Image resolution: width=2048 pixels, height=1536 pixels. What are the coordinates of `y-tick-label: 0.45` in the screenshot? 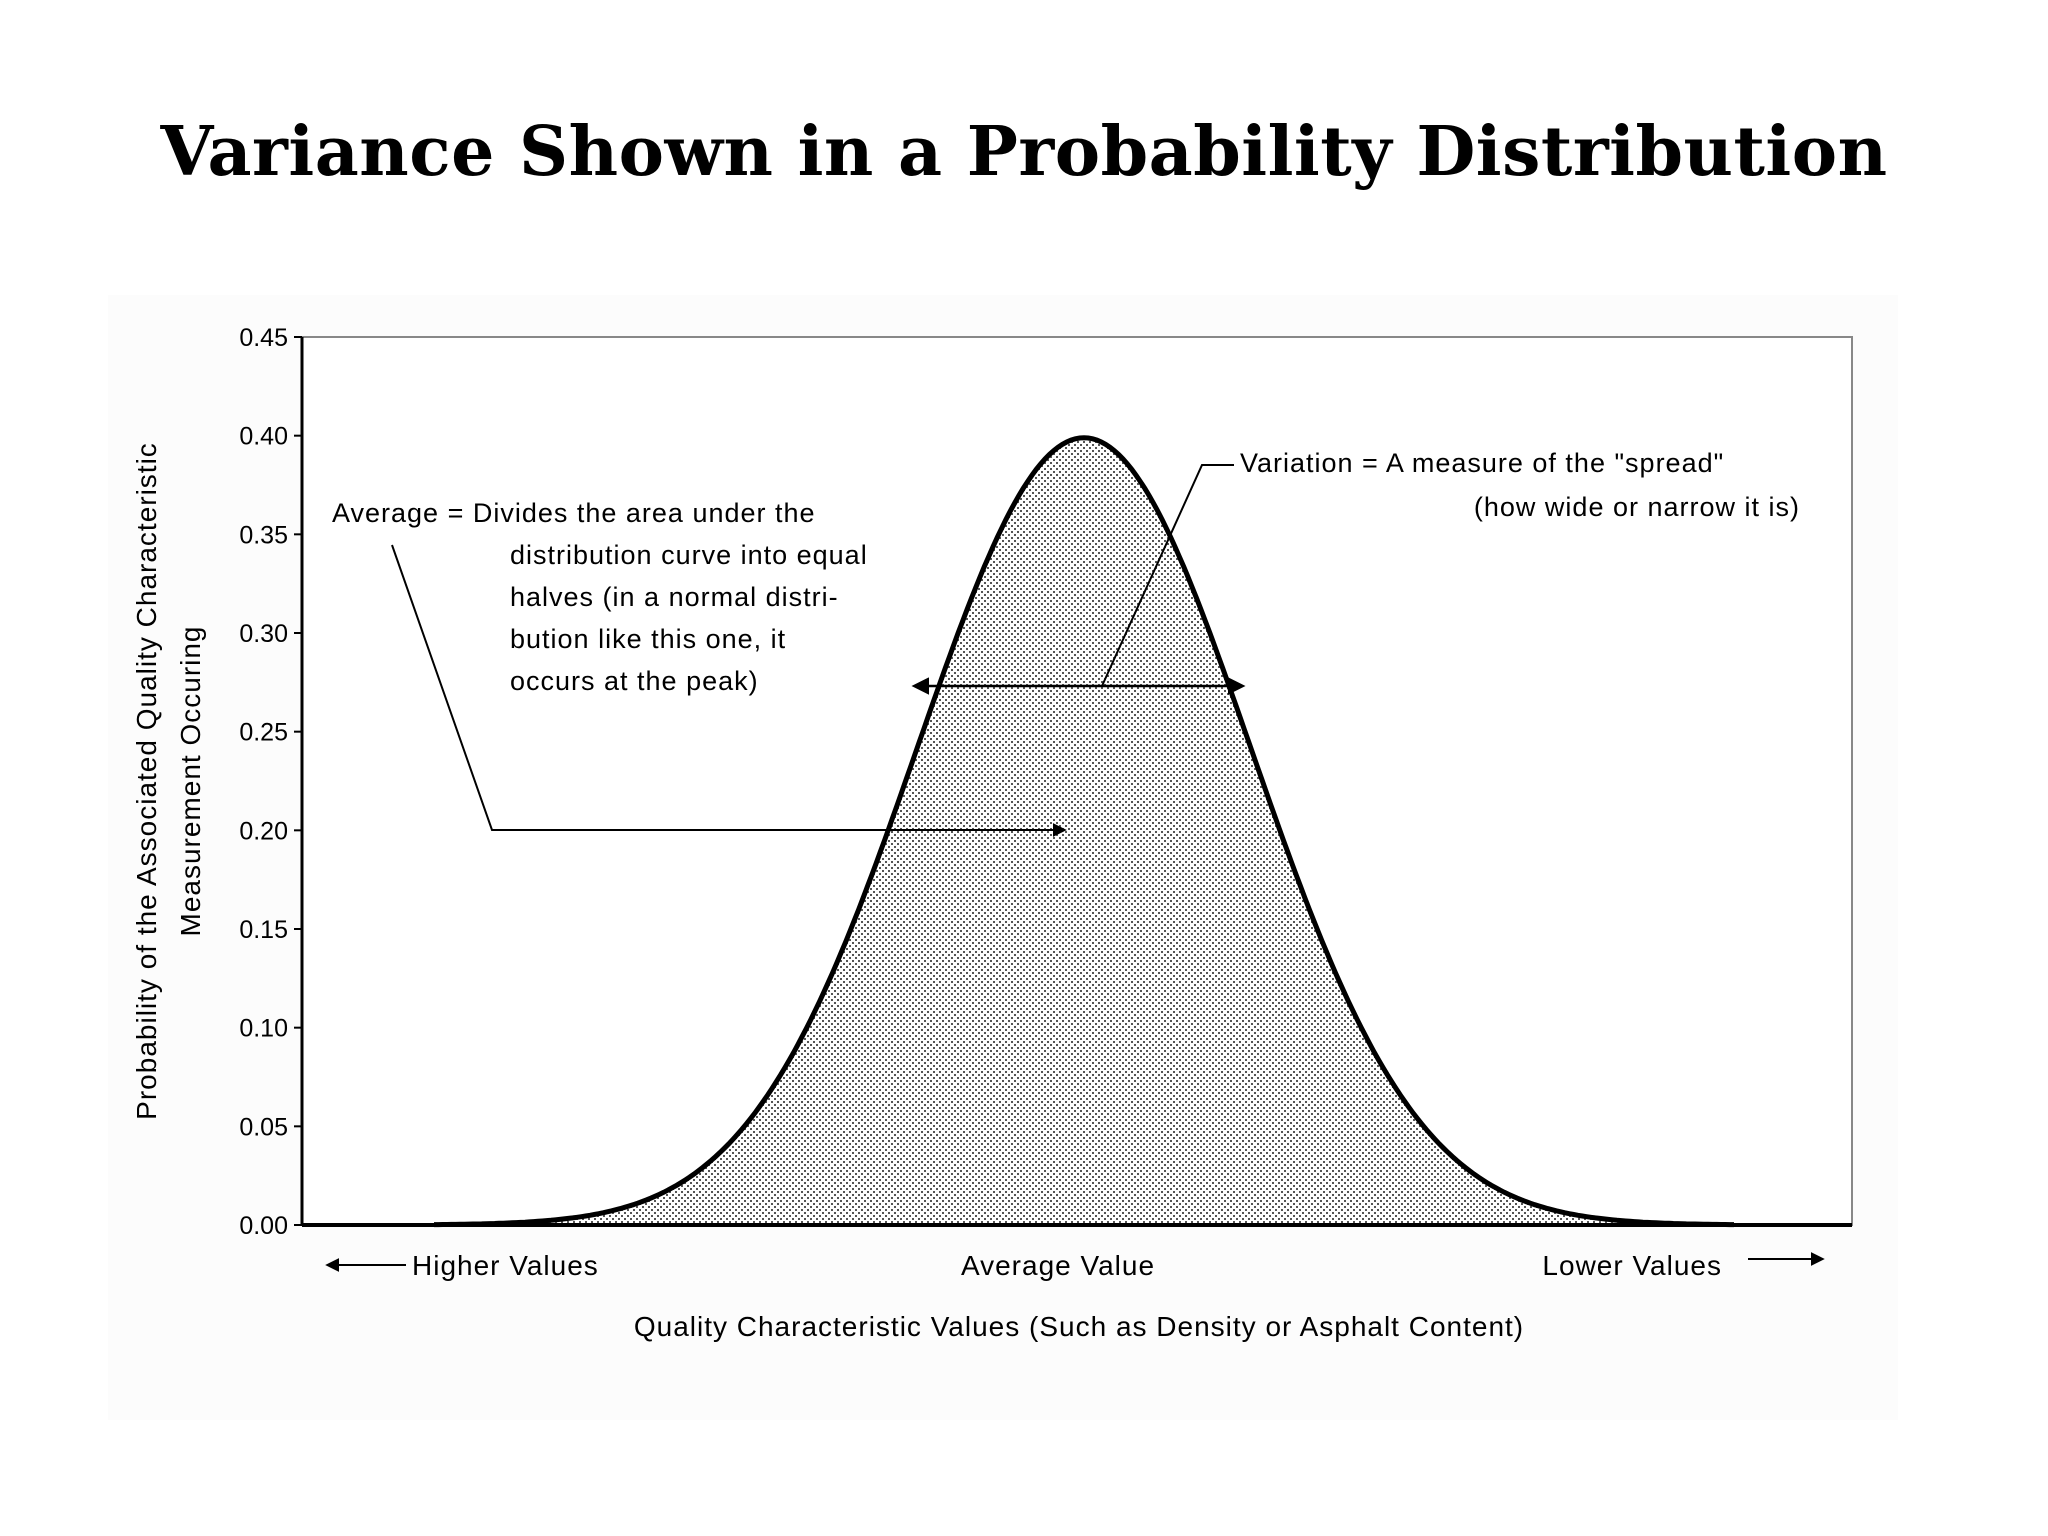 It's located at (263, 338).